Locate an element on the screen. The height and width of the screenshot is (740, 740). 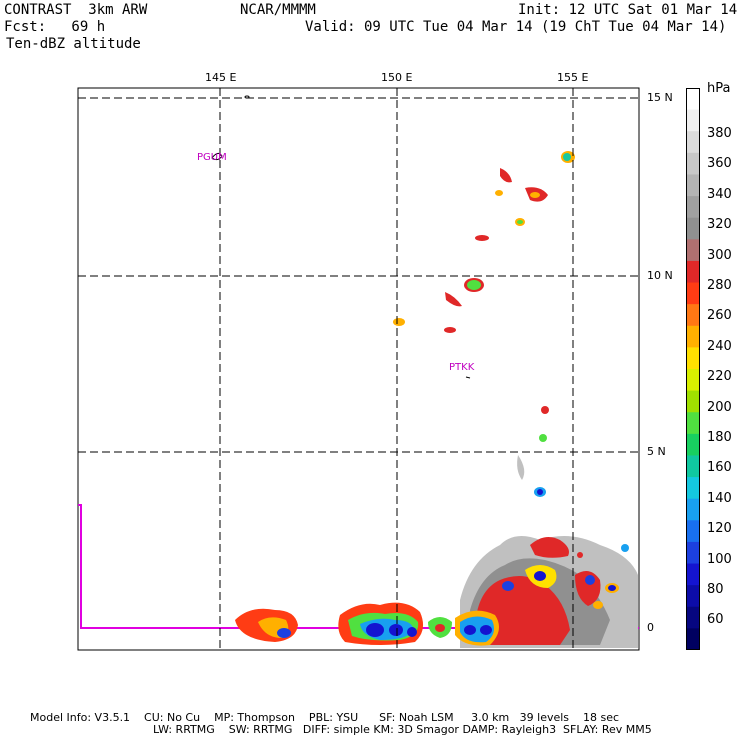
lat-label-15n: 15 N is located at coordinates (660, 97).